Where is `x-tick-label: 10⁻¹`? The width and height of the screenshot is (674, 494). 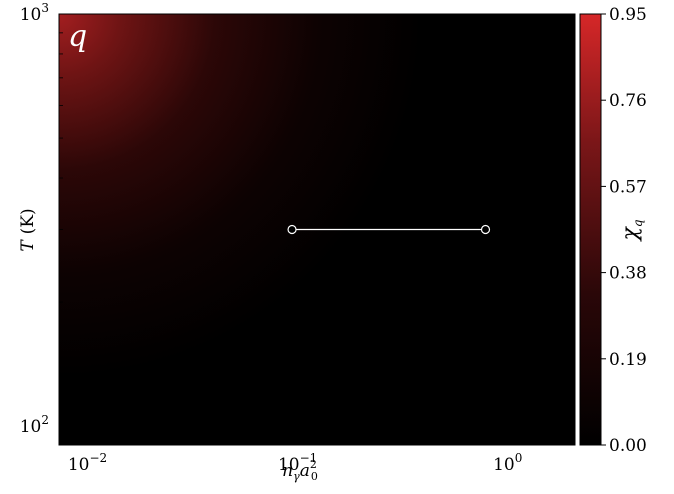
x-tick-label: 10⁻¹ is located at coordinates (297, 463).